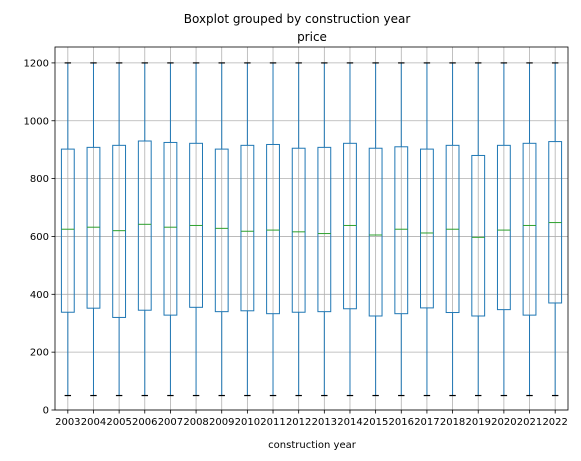 This screenshot has height=461, width=581. I want to click on y-tick-label: 1000, so click(36, 121).